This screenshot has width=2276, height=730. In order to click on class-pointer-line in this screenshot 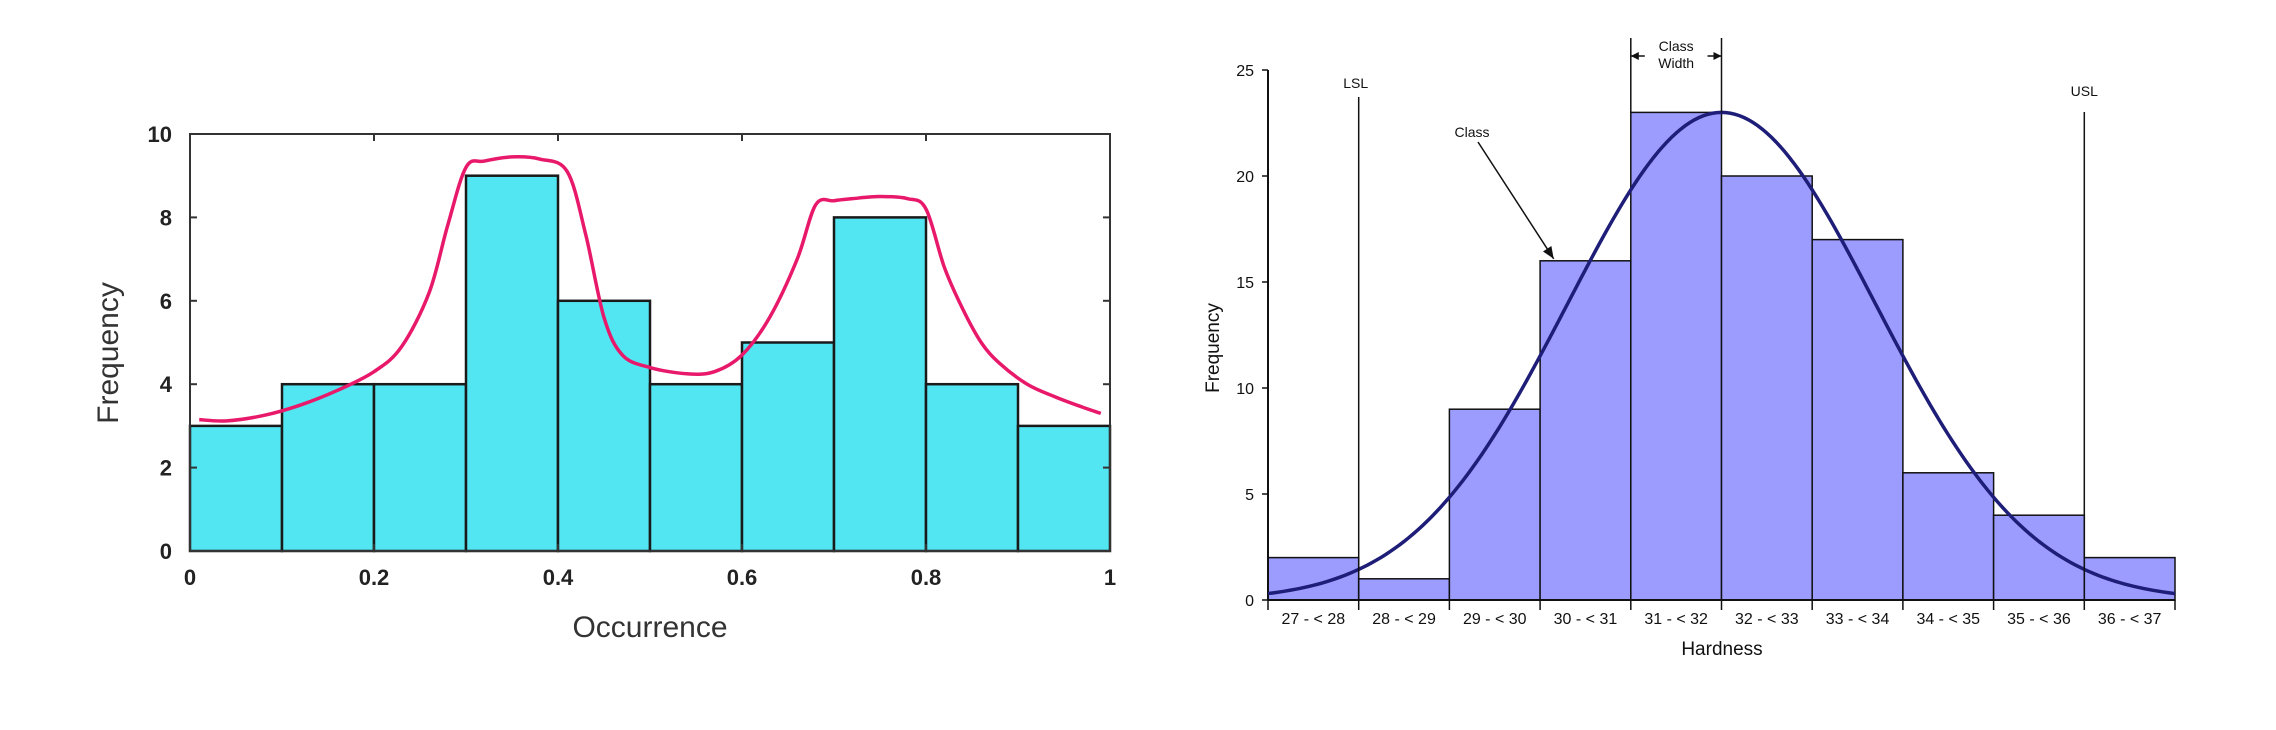, I will do `click(1516, 200)`.